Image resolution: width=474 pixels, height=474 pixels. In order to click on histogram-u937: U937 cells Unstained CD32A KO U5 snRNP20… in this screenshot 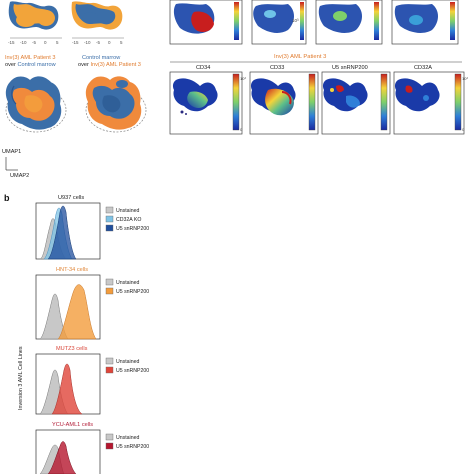, I will do `click(92, 227)`.